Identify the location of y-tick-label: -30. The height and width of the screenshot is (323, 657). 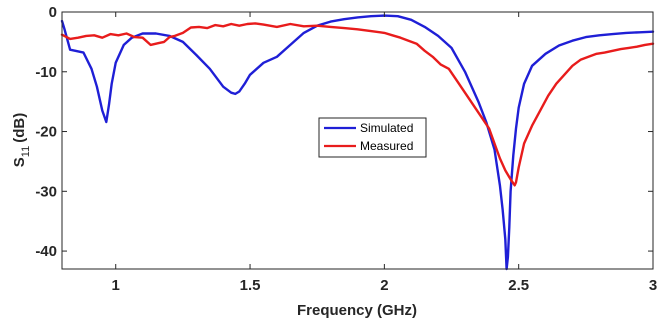
(46, 191).